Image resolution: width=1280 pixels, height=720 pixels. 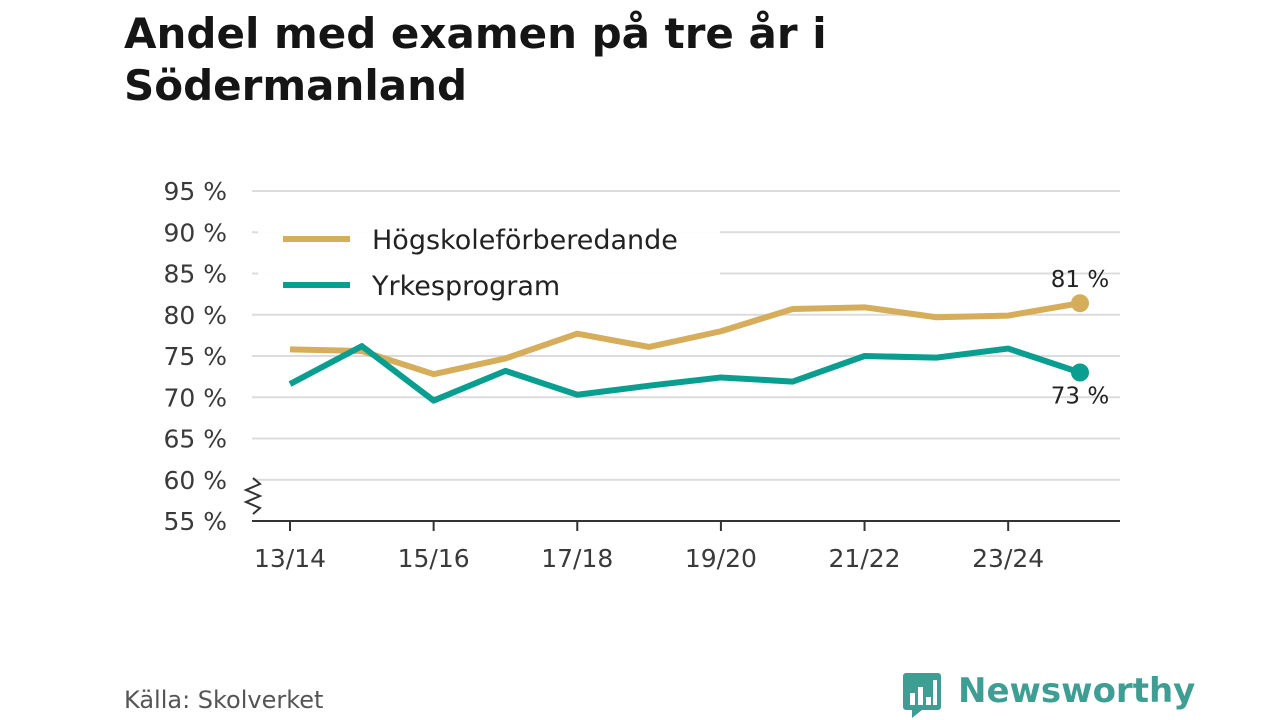 I want to click on x-tick-label: 13/14, so click(x=290, y=558).